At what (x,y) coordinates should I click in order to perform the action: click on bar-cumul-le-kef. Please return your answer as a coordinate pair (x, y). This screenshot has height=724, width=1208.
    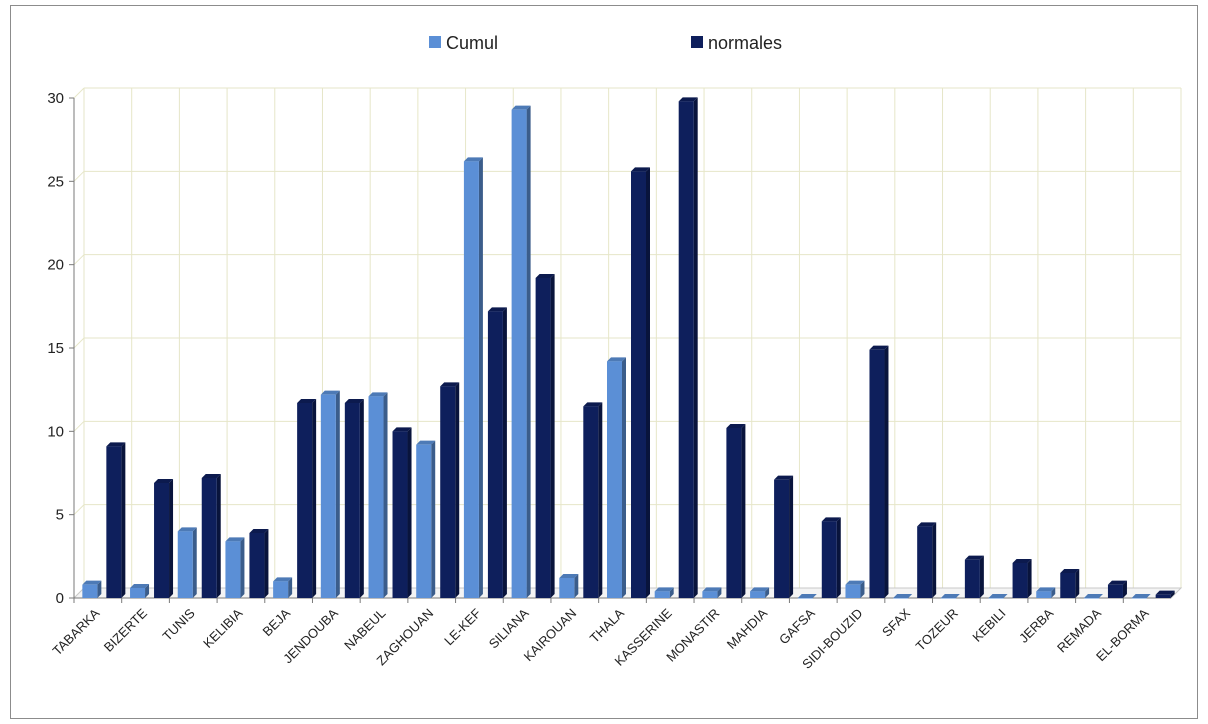
    Looking at the image, I should click on (473, 378).